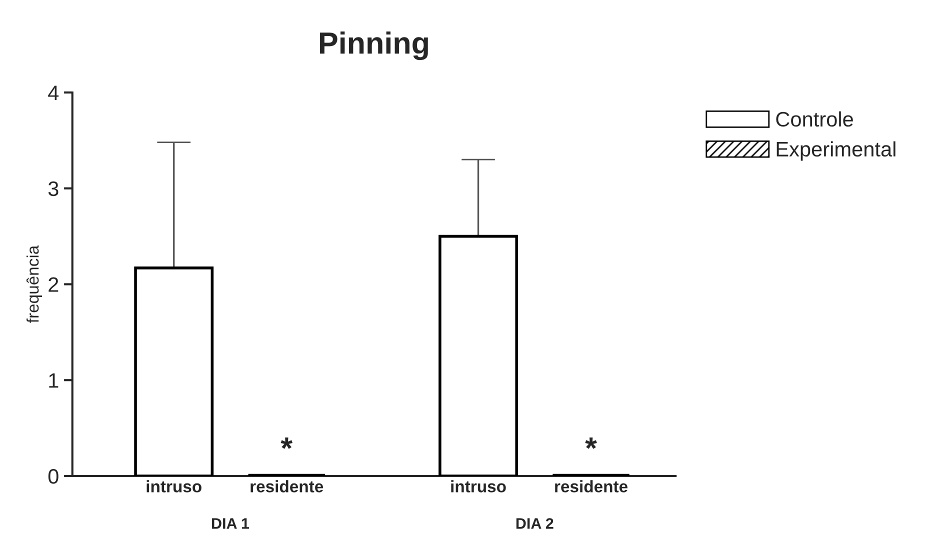  What do you see at coordinates (231, 523) in the screenshot?
I see `text: DIA 1` at bounding box center [231, 523].